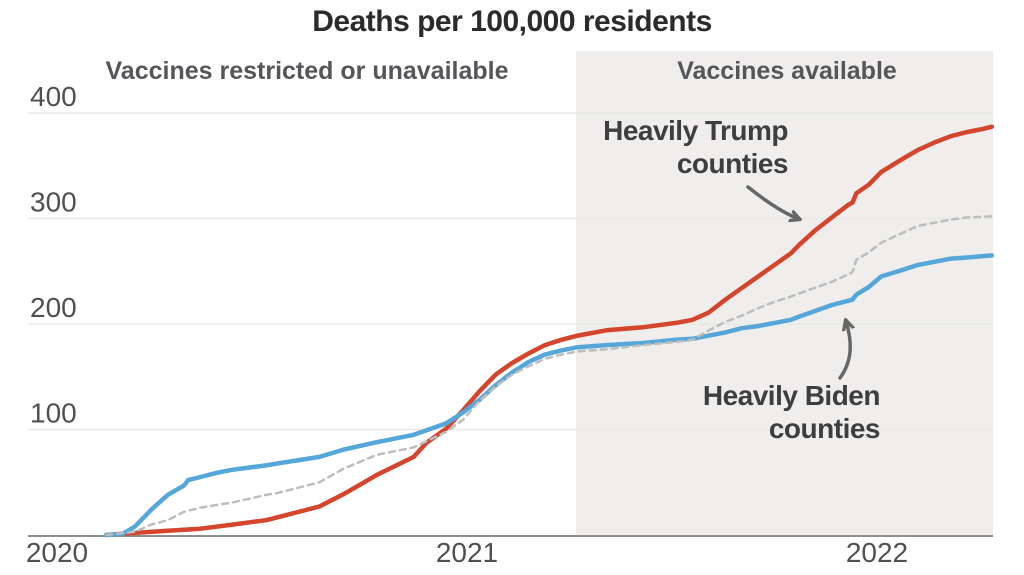 The width and height of the screenshot is (1024, 575). What do you see at coordinates (732, 163) in the screenshot?
I see `annotation-trump-line2: counties` at bounding box center [732, 163].